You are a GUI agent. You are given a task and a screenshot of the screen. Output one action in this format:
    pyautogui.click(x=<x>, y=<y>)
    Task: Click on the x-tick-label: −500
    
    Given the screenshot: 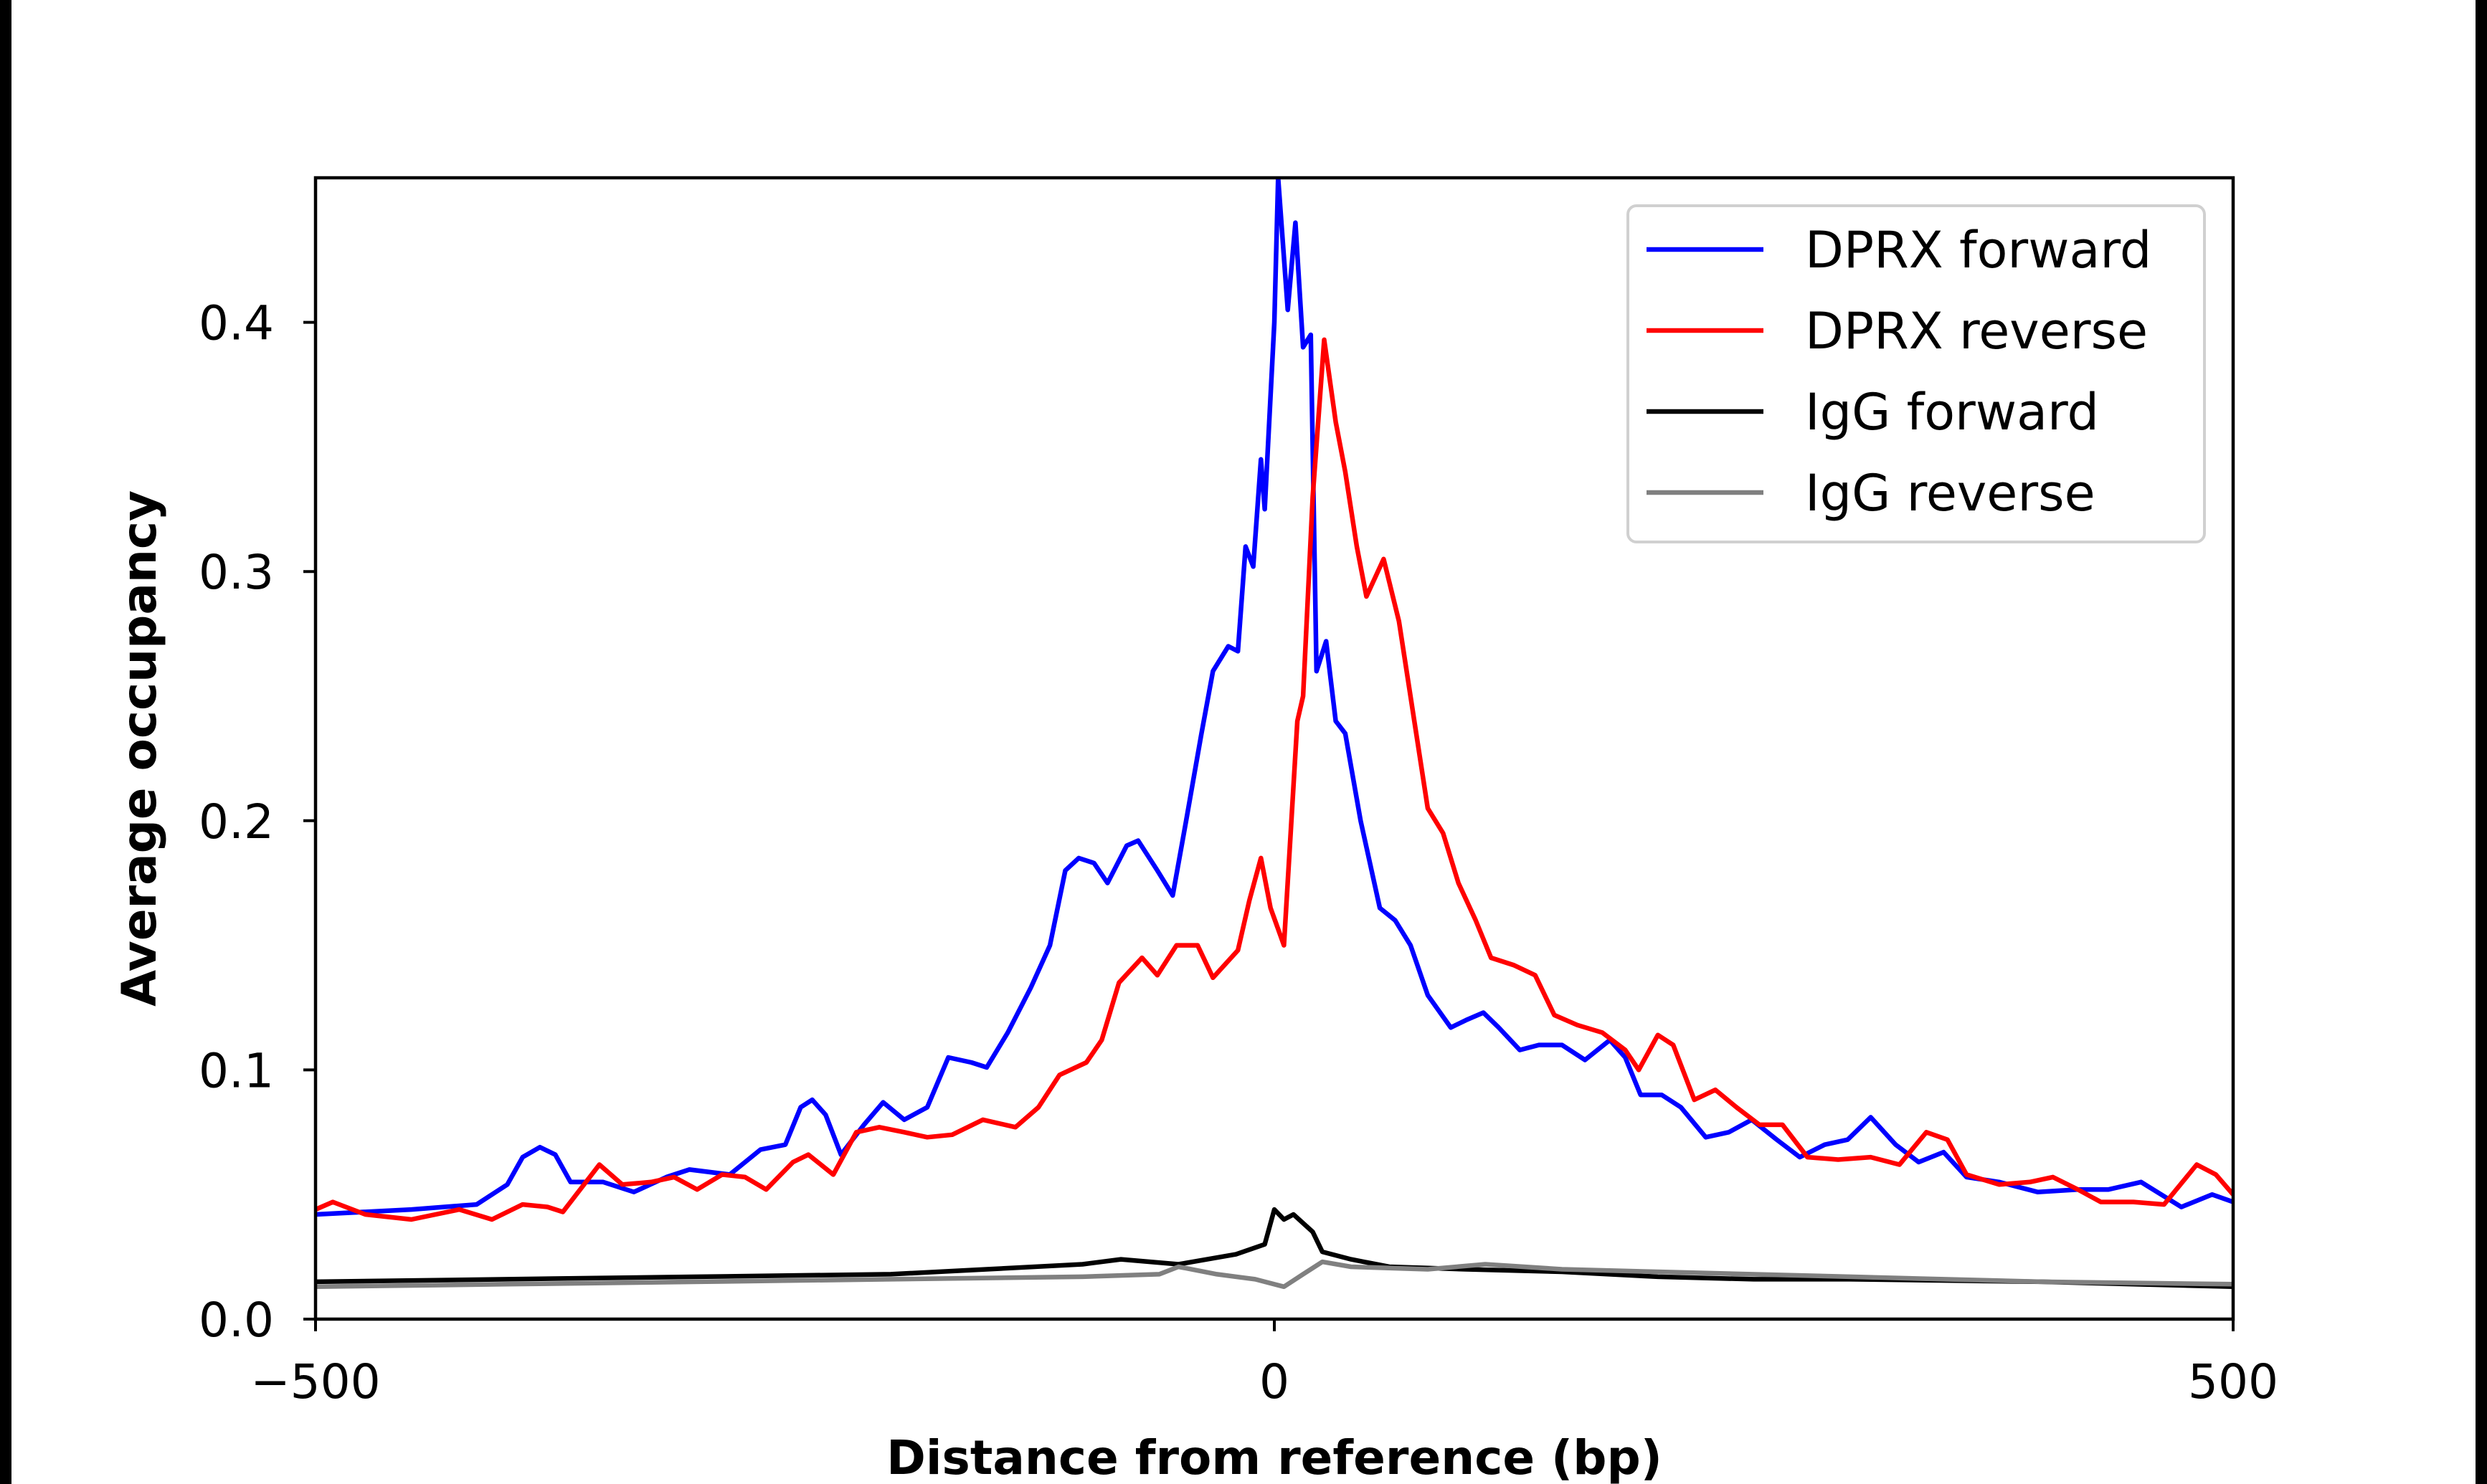 What is the action you would take?
    pyautogui.click(x=315, y=1382)
    